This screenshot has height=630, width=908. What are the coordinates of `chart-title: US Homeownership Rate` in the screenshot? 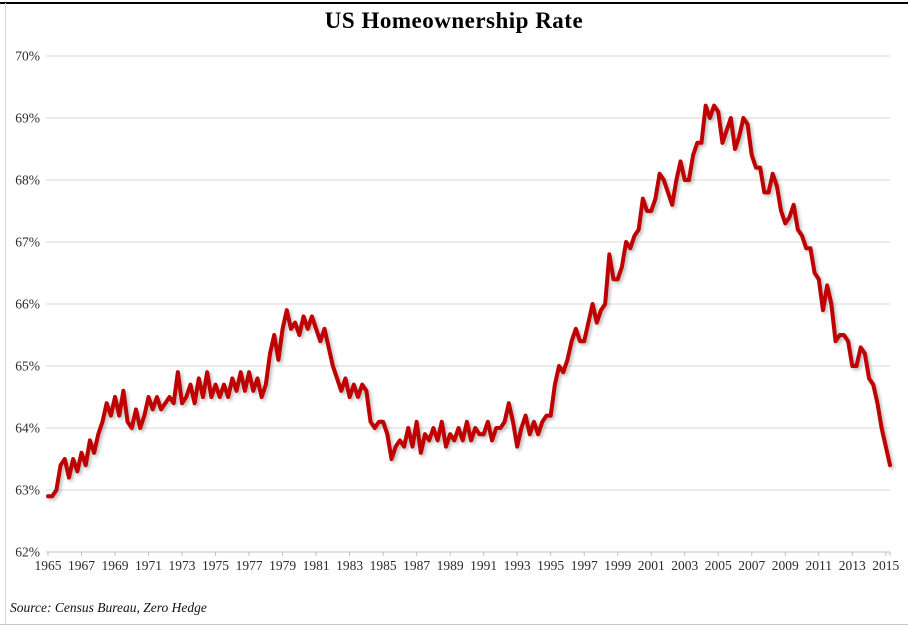 It's located at (454, 20).